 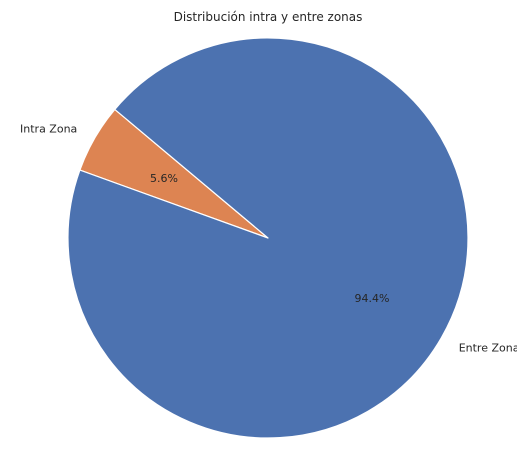 I want to click on chart-title: Distribución intra y entre zonas, so click(x=268, y=17).